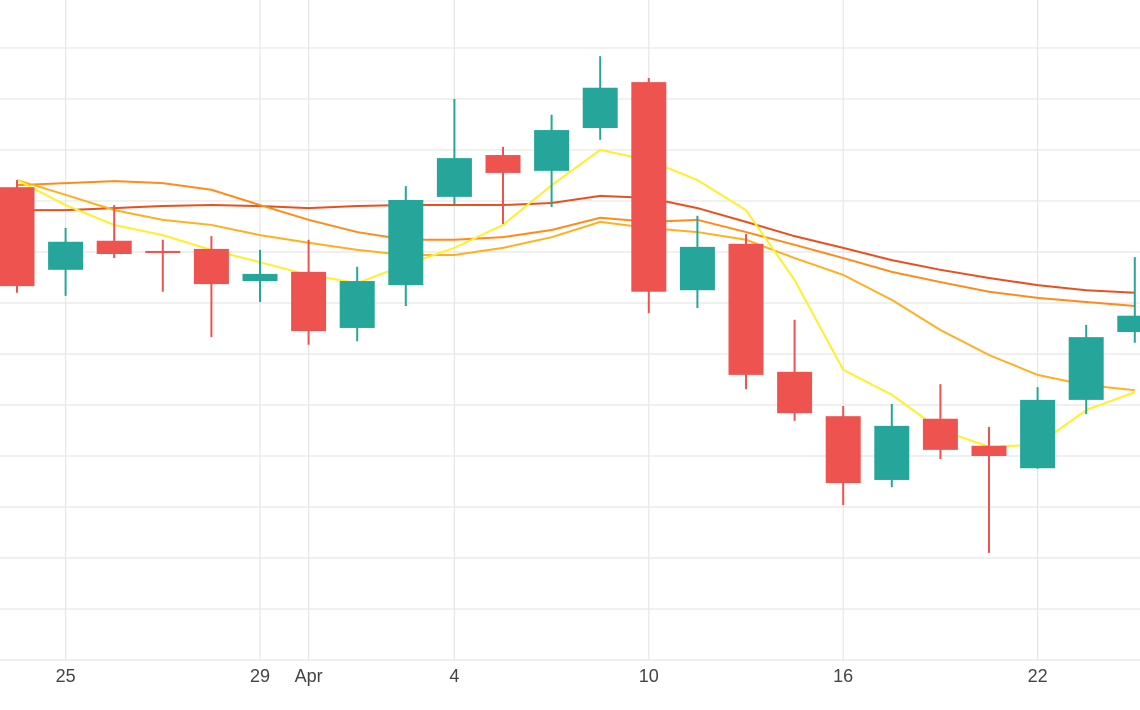 The height and width of the screenshot is (710, 1140). I want to click on x-tick-label: 10, so click(649, 676).